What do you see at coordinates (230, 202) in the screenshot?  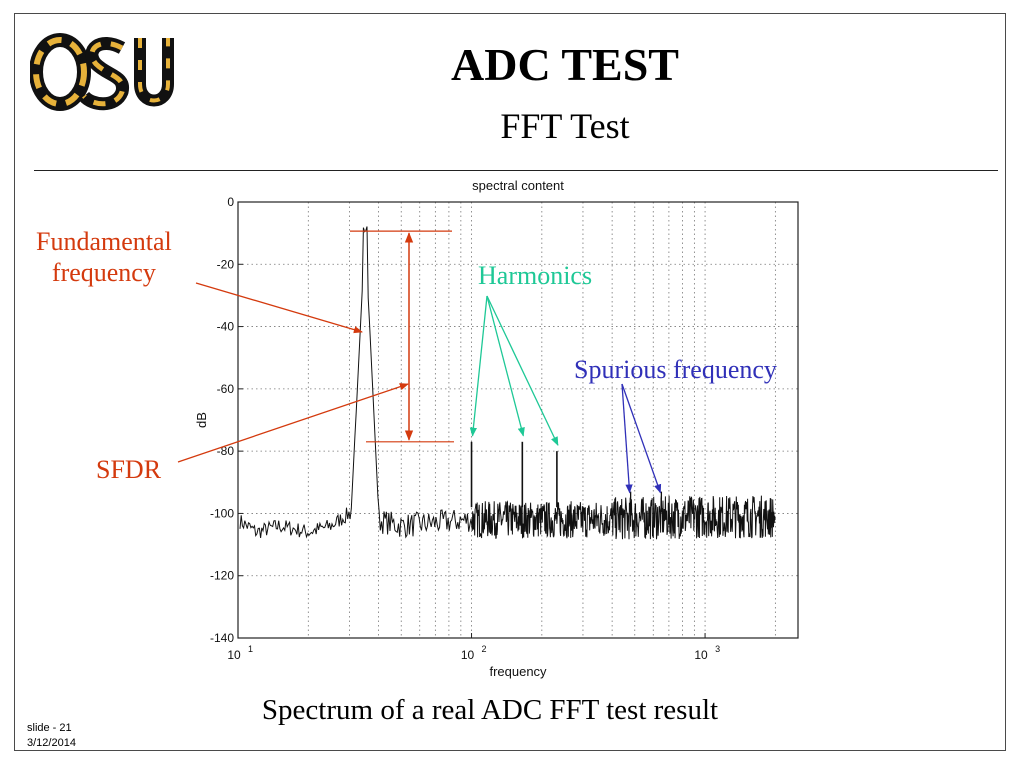 I see `y-tick-label: 0` at bounding box center [230, 202].